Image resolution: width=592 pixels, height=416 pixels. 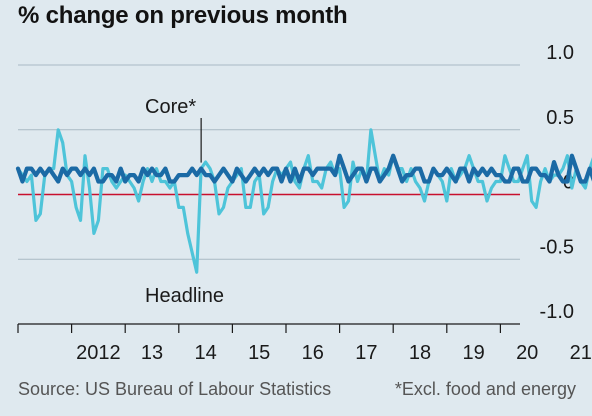 I want to click on x-tick-label: 20, so click(x=527, y=353).